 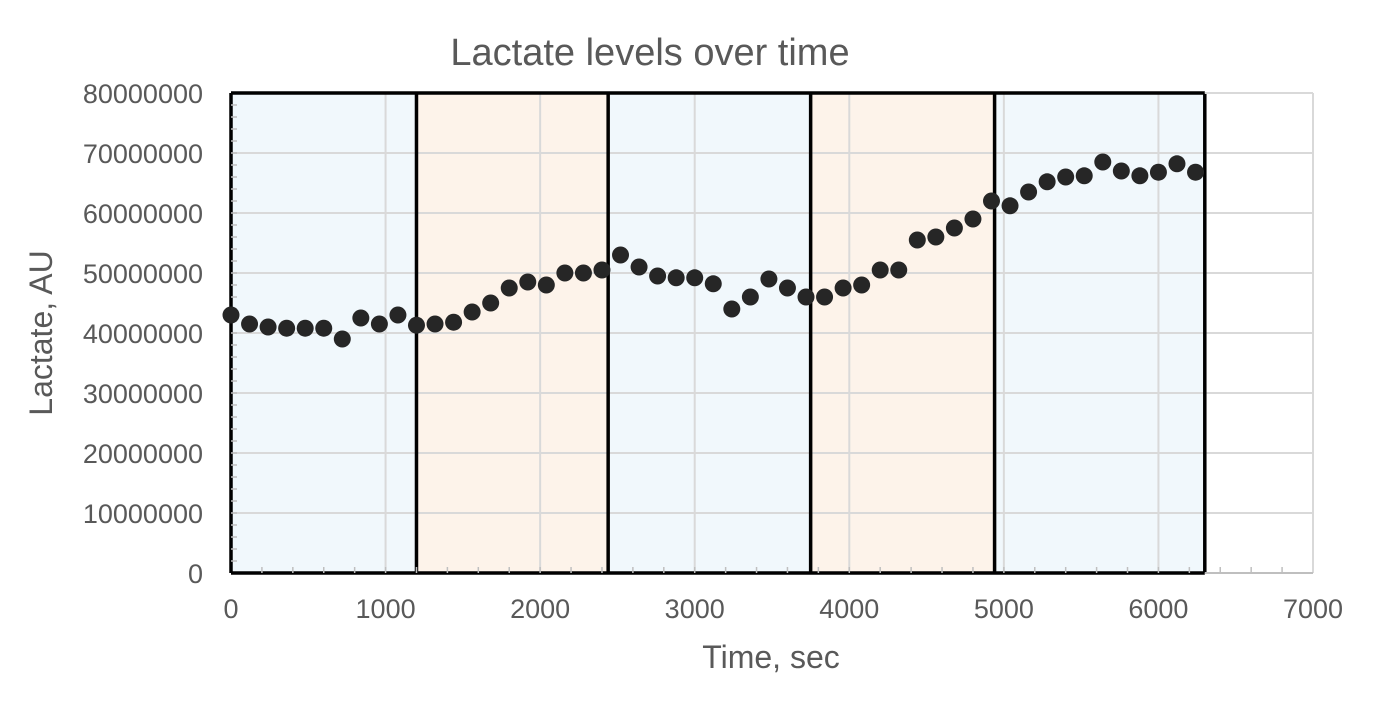 What do you see at coordinates (143, 394) in the screenshot?
I see `y-tick-label: 30000000` at bounding box center [143, 394].